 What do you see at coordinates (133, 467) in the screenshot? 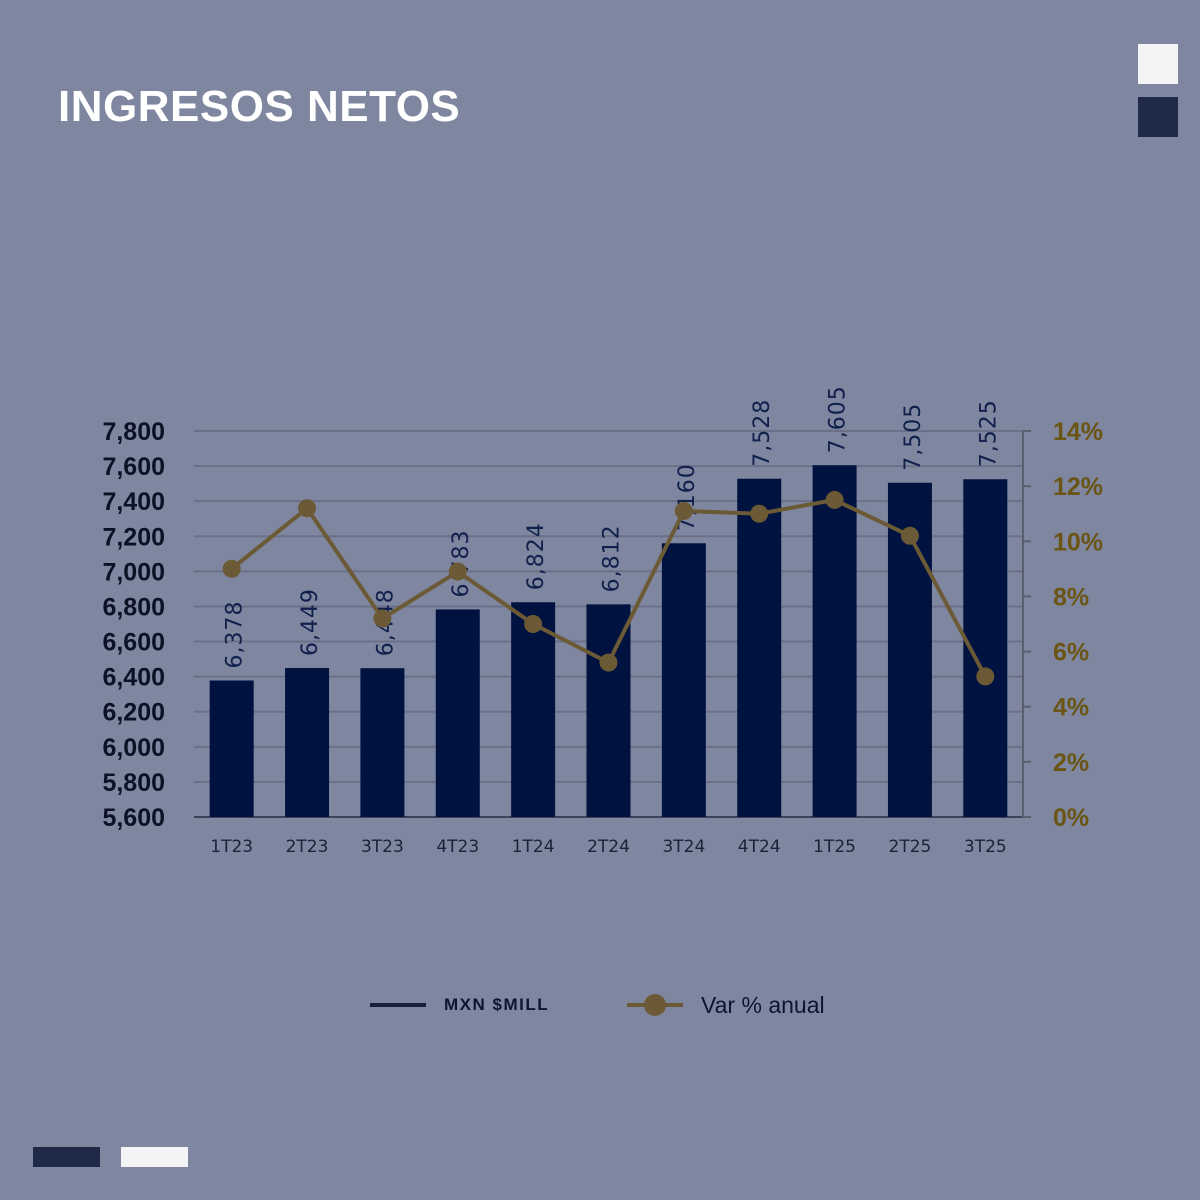
I see `left-tick-label: 7,600` at bounding box center [133, 467].